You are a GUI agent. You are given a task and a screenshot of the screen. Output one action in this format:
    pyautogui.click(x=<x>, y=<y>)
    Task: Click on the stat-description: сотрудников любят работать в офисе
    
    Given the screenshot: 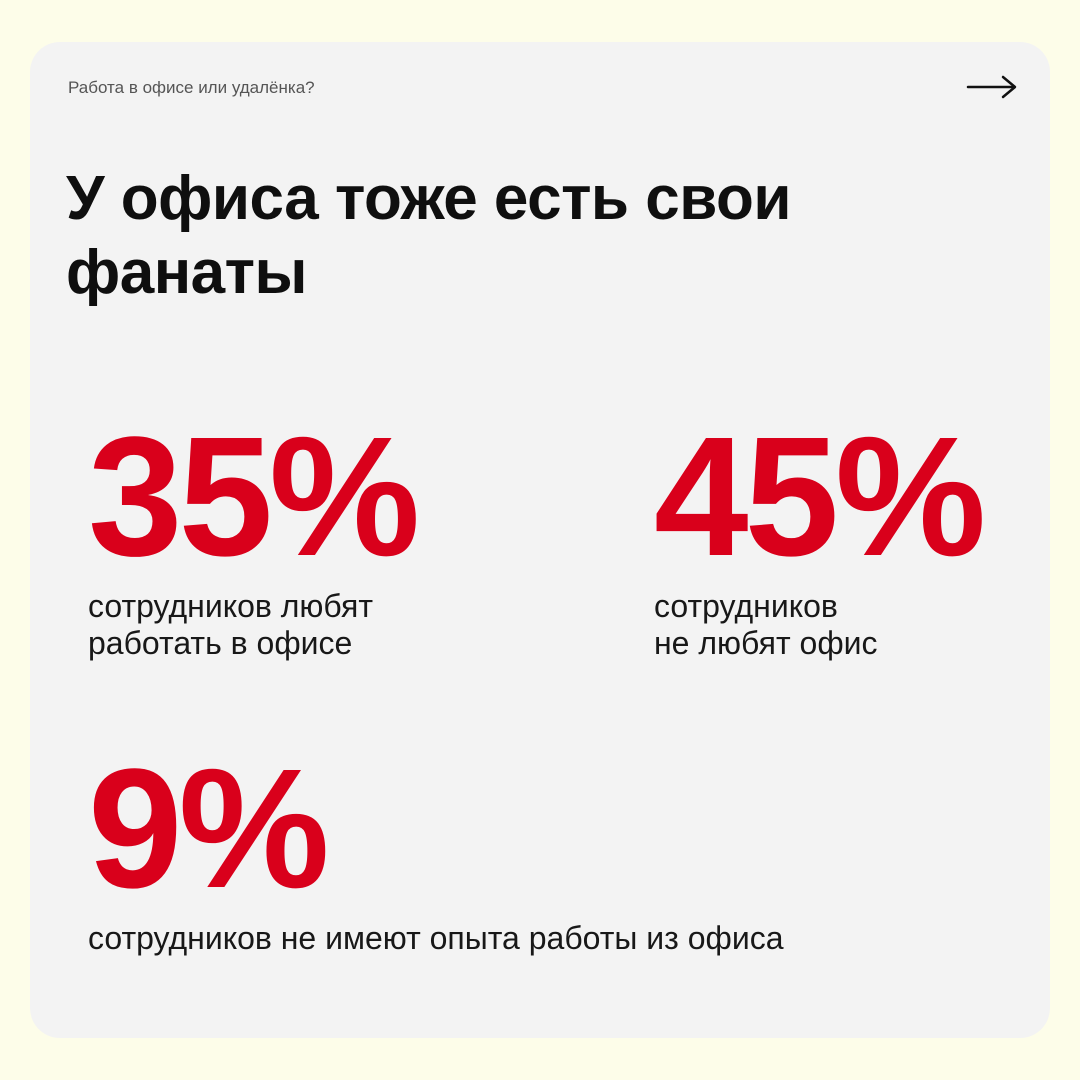 What is the action you would take?
    pyautogui.click(x=231, y=624)
    